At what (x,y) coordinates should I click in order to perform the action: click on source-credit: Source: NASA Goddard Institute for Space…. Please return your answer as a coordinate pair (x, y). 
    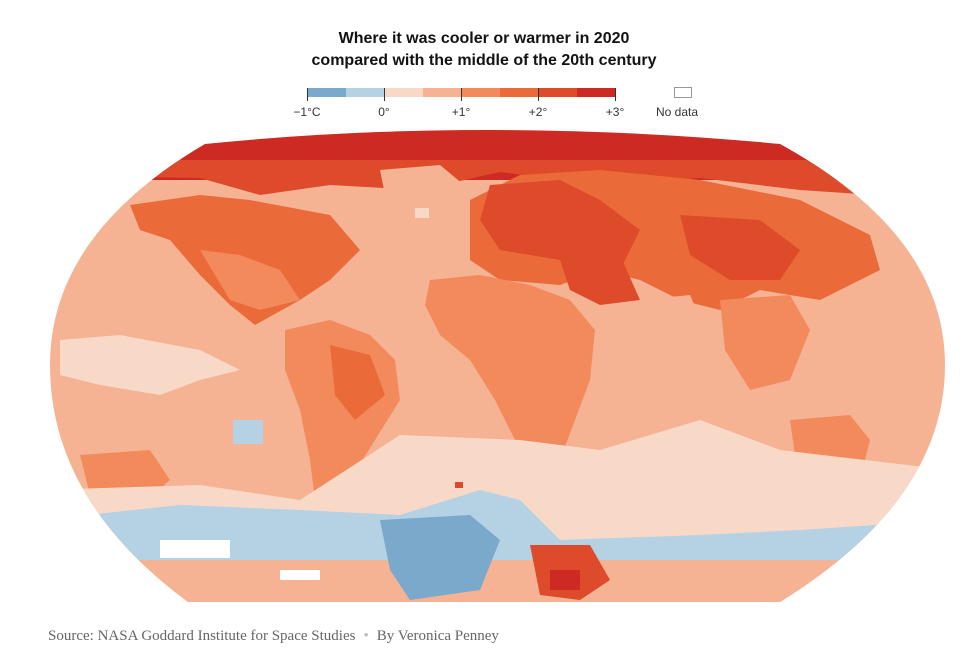
    Looking at the image, I should click on (273, 636).